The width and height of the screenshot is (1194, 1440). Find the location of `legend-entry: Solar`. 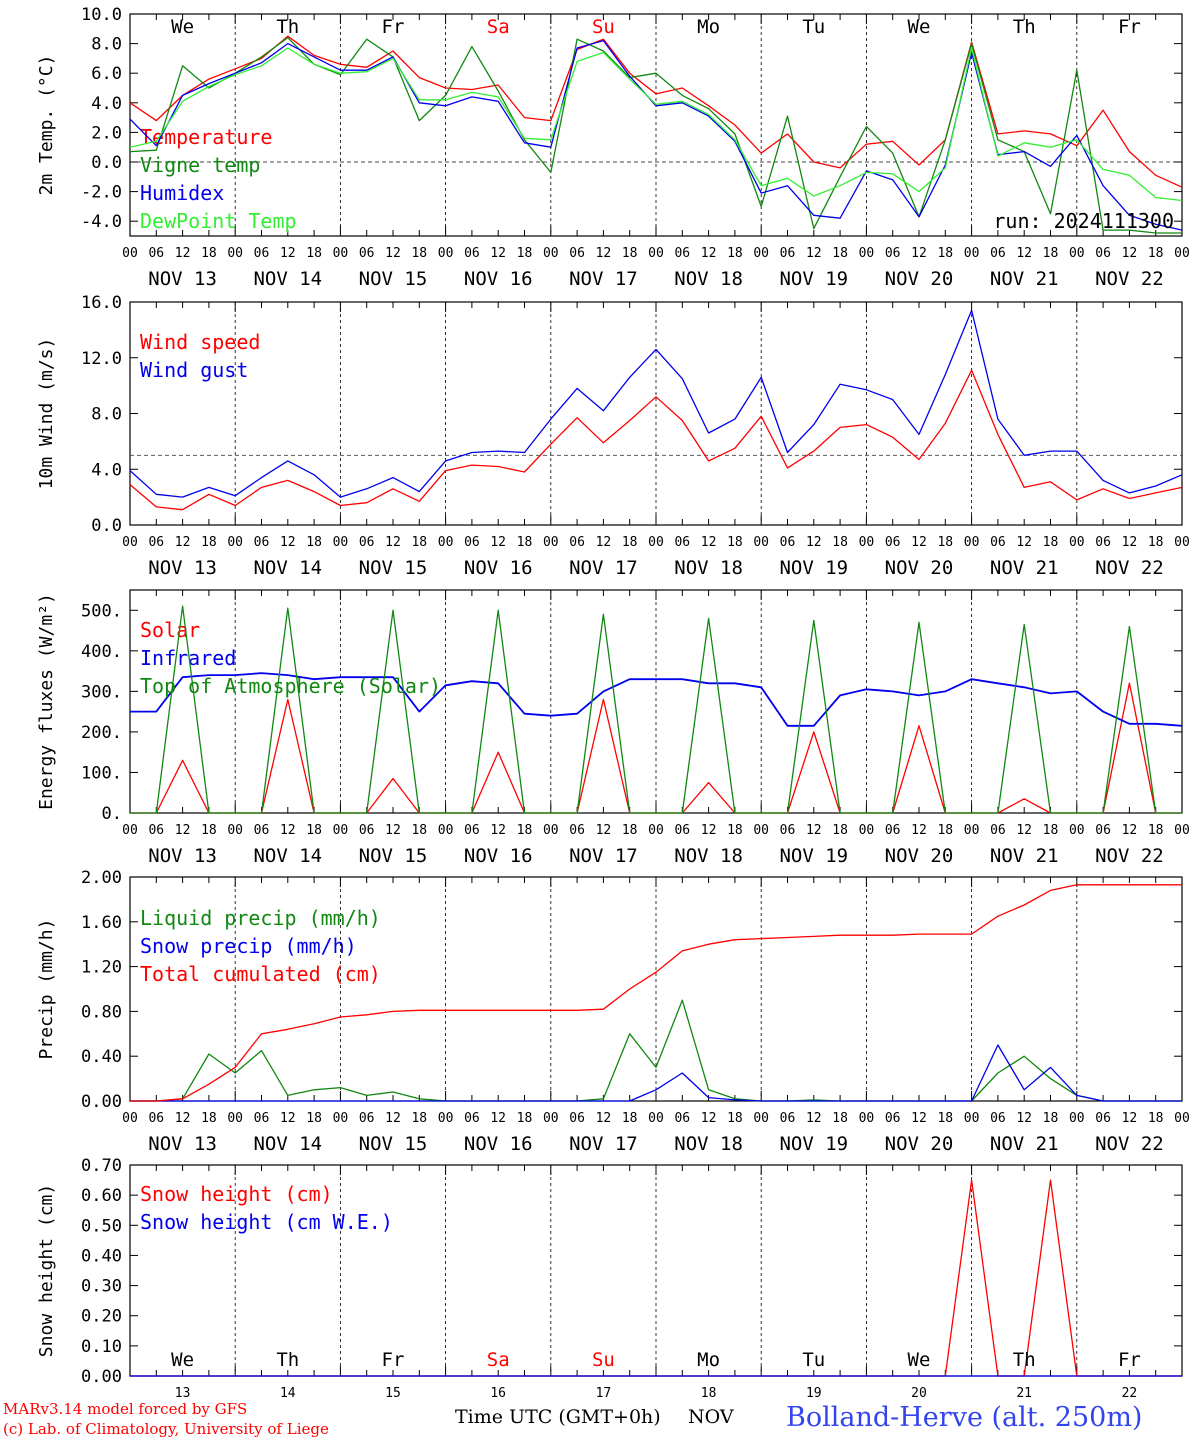

legend-entry: Solar is located at coordinates (170, 630).